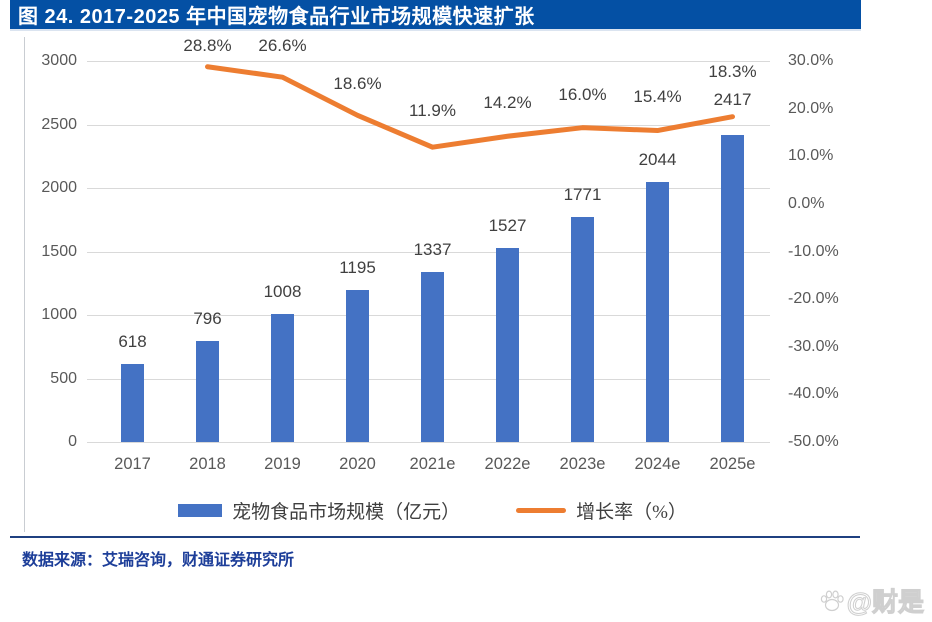 The height and width of the screenshot is (622, 932). I want to click on left-axis-tick: 3000, so click(59, 60).